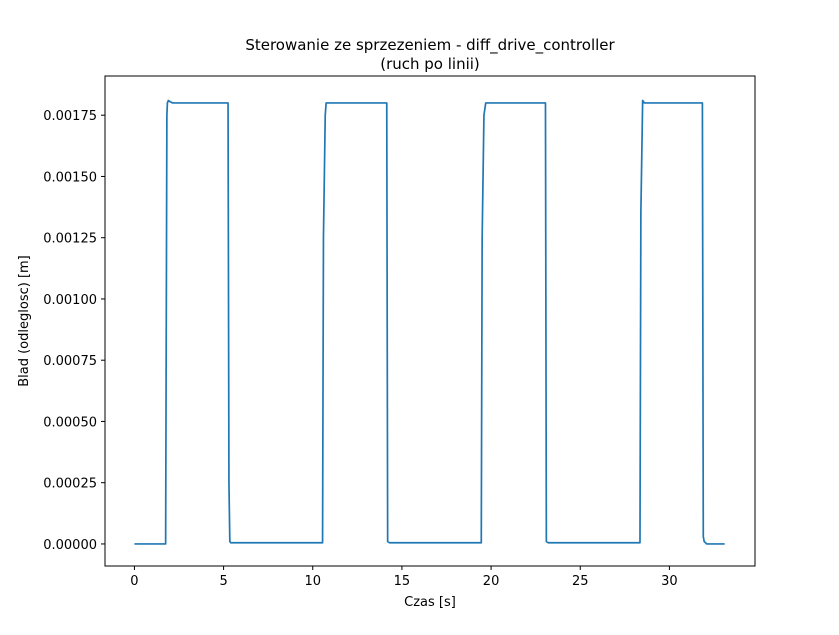  What do you see at coordinates (70, 116) in the screenshot?
I see `y-tick-label: 0.00175` at bounding box center [70, 116].